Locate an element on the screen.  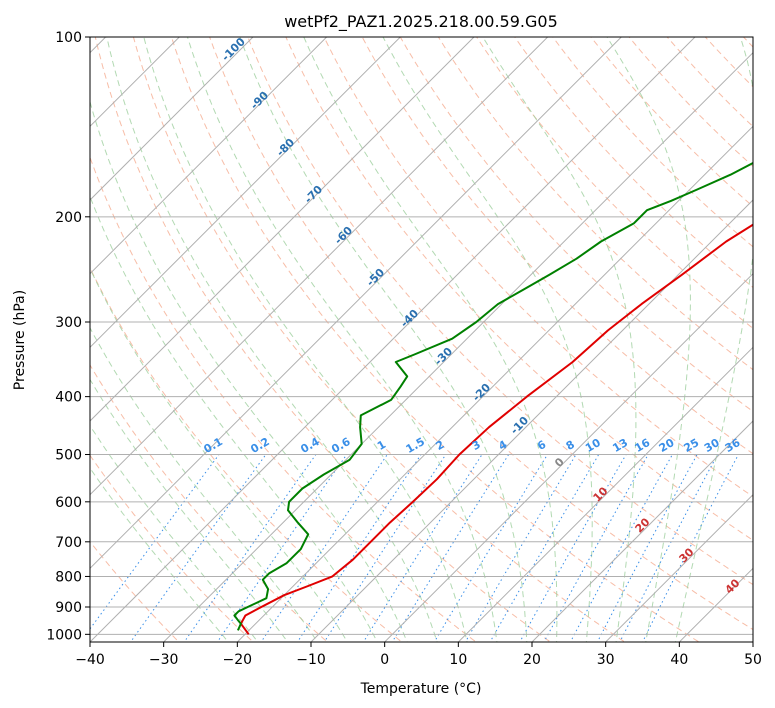
x-tick-label: −30 is located at coordinates (164, 660).